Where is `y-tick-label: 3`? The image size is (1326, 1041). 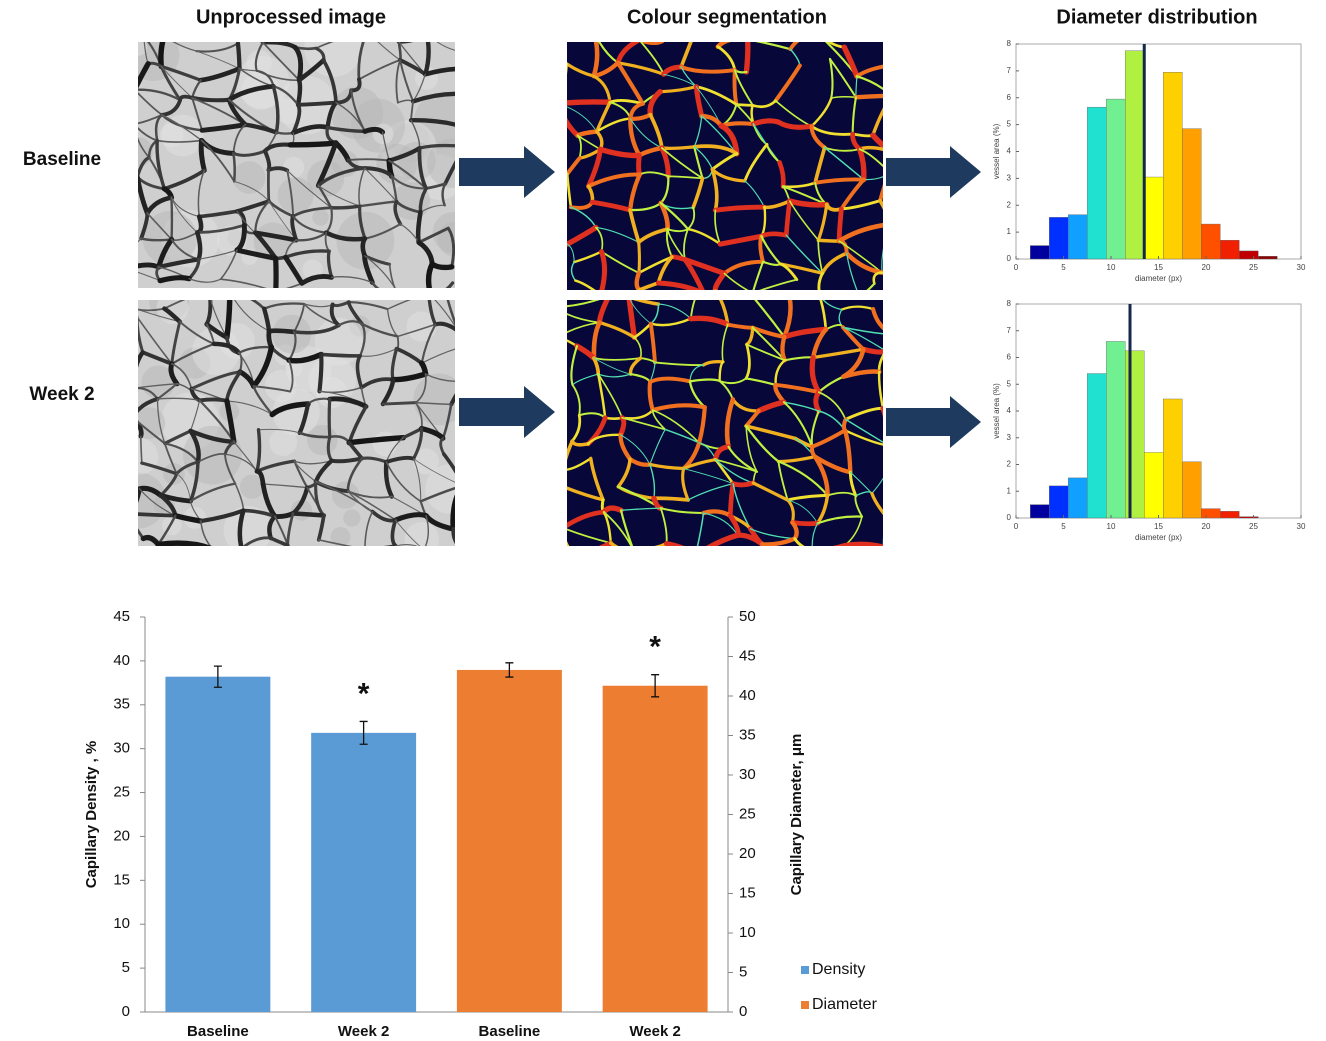
y-tick-label: 3 is located at coordinates (1009, 177).